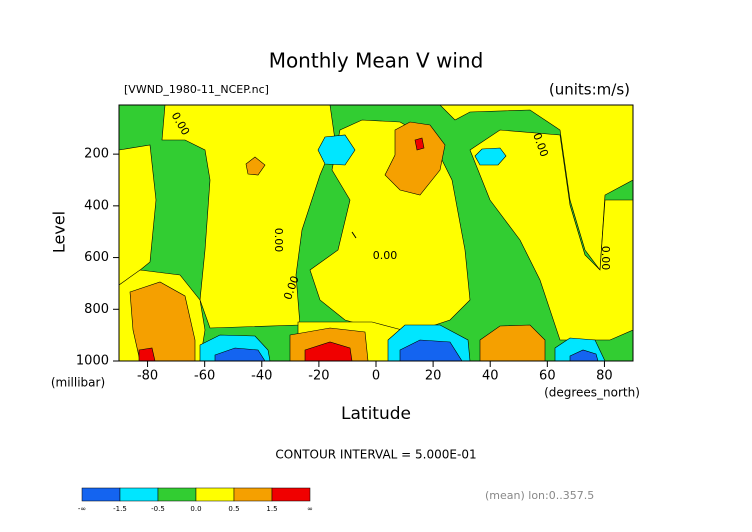  Describe the element at coordinates (376, 414) in the screenshot. I see `x-axis-label: Latitude` at that location.